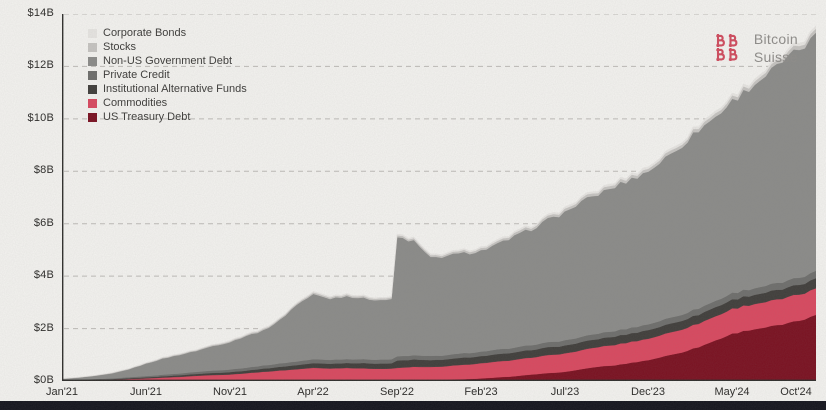 This screenshot has height=410, width=826. I want to click on legend-item: Private Credit, so click(167, 75).